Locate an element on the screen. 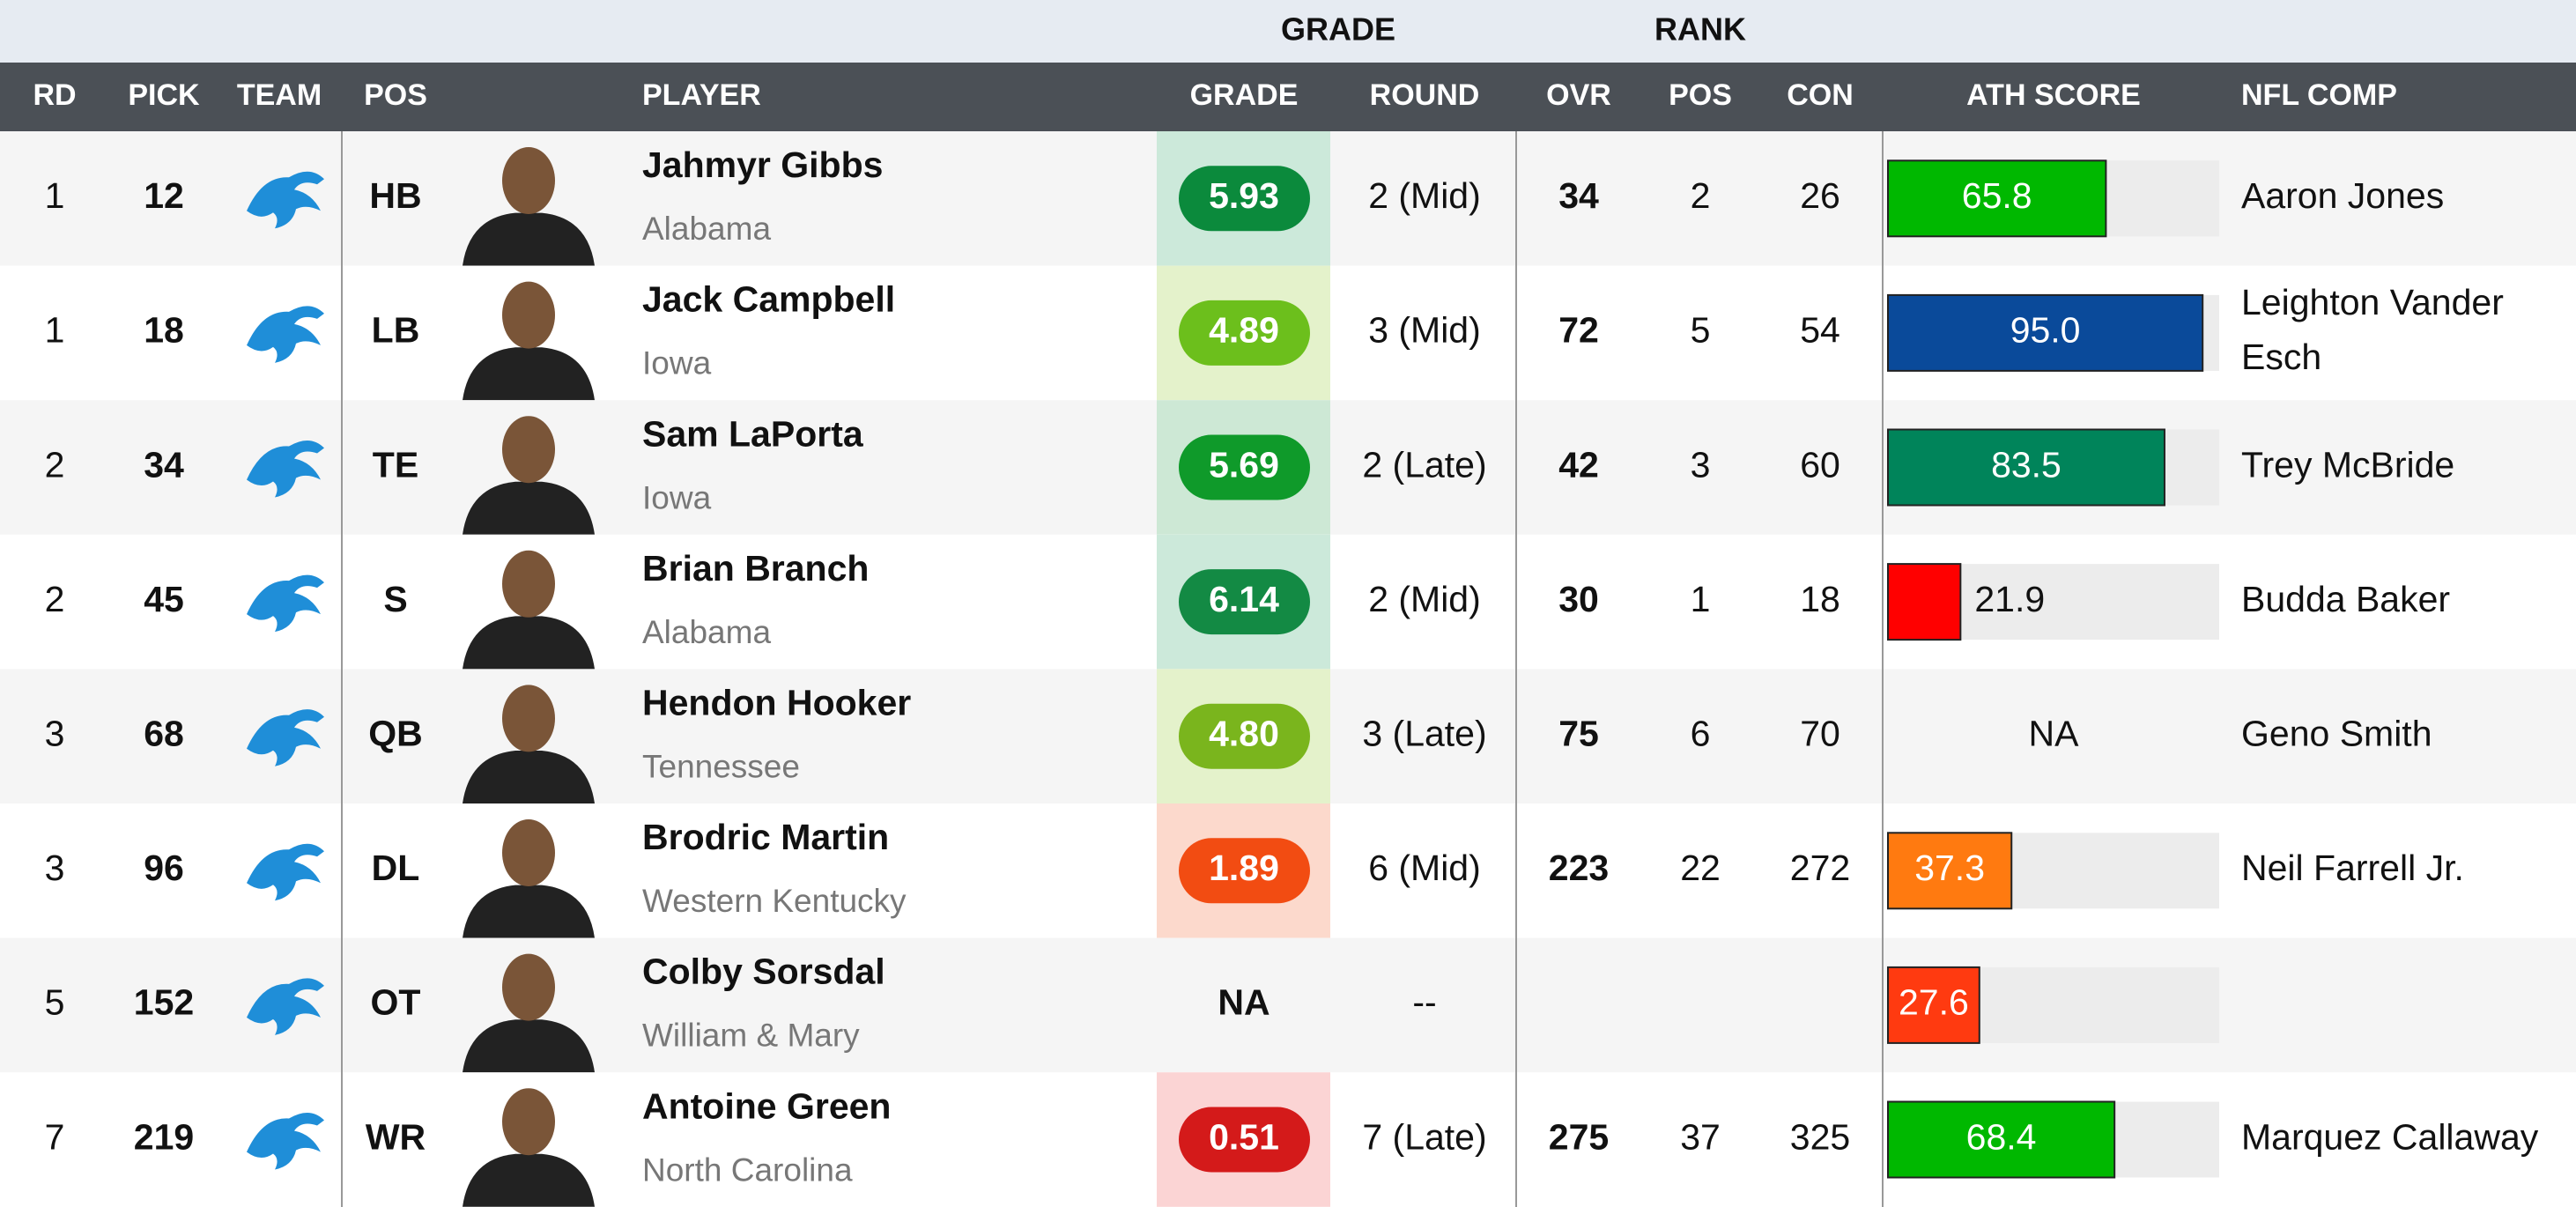 Image resolution: width=2576 pixels, height=1207 pixels. ath: 68.4 is located at coordinates (2002, 1136).